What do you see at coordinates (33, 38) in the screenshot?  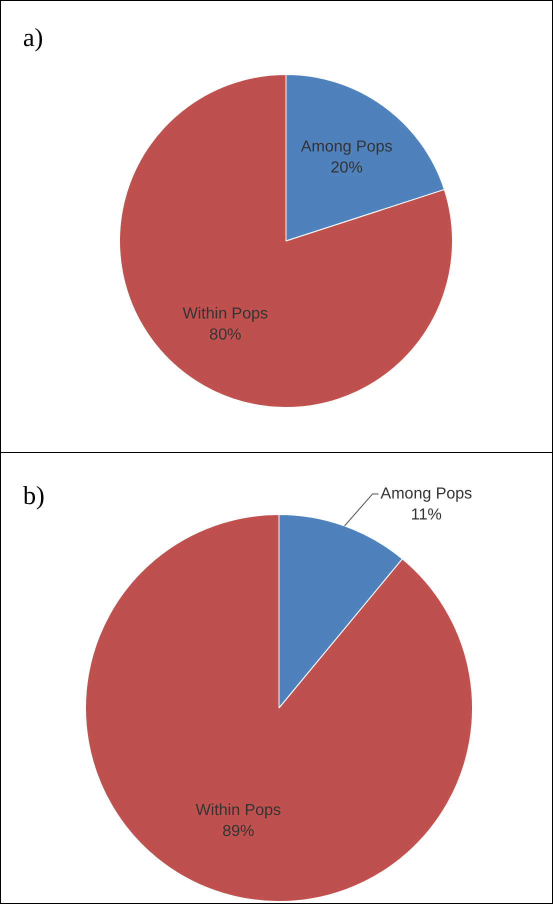 I see `chart-title: a)` at bounding box center [33, 38].